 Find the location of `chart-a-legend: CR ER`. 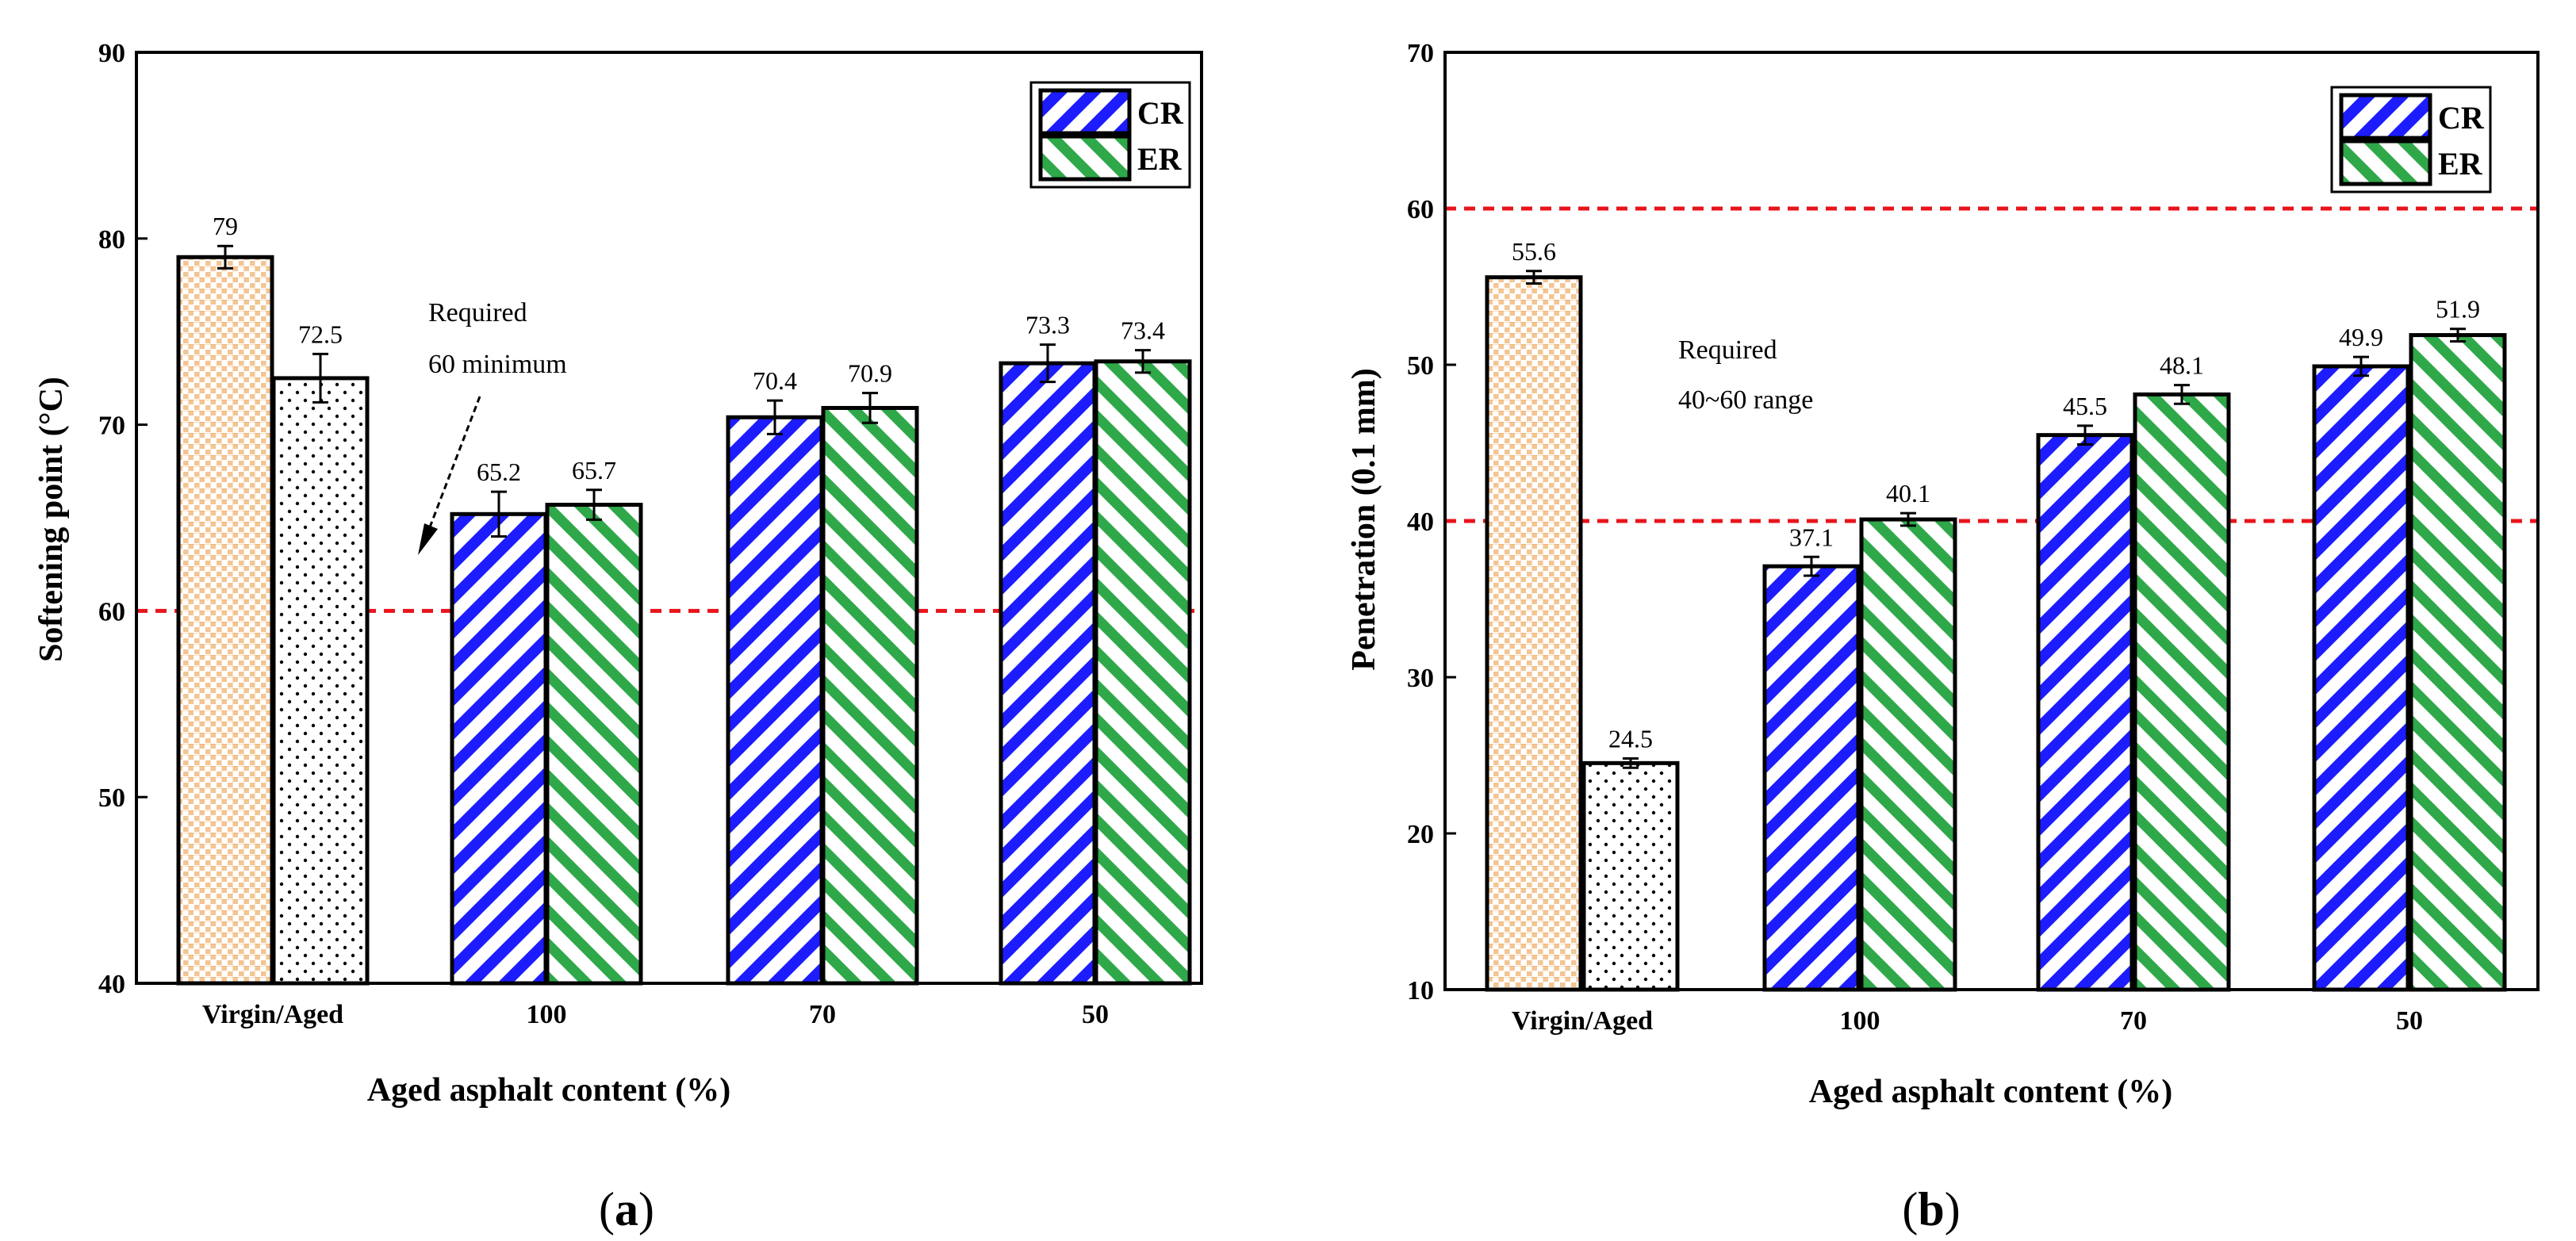

chart-a-legend: CR ER is located at coordinates (1110, 135).